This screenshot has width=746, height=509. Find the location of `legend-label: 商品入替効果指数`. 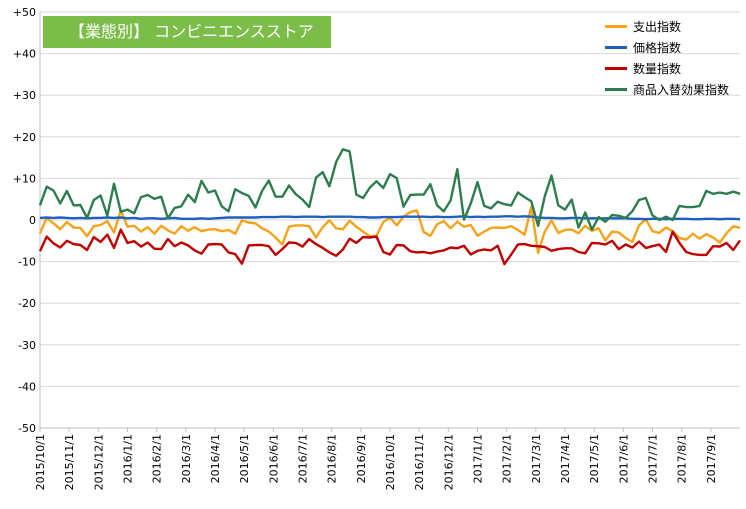

legend-label: 商品入替効果指数 is located at coordinates (681, 90).